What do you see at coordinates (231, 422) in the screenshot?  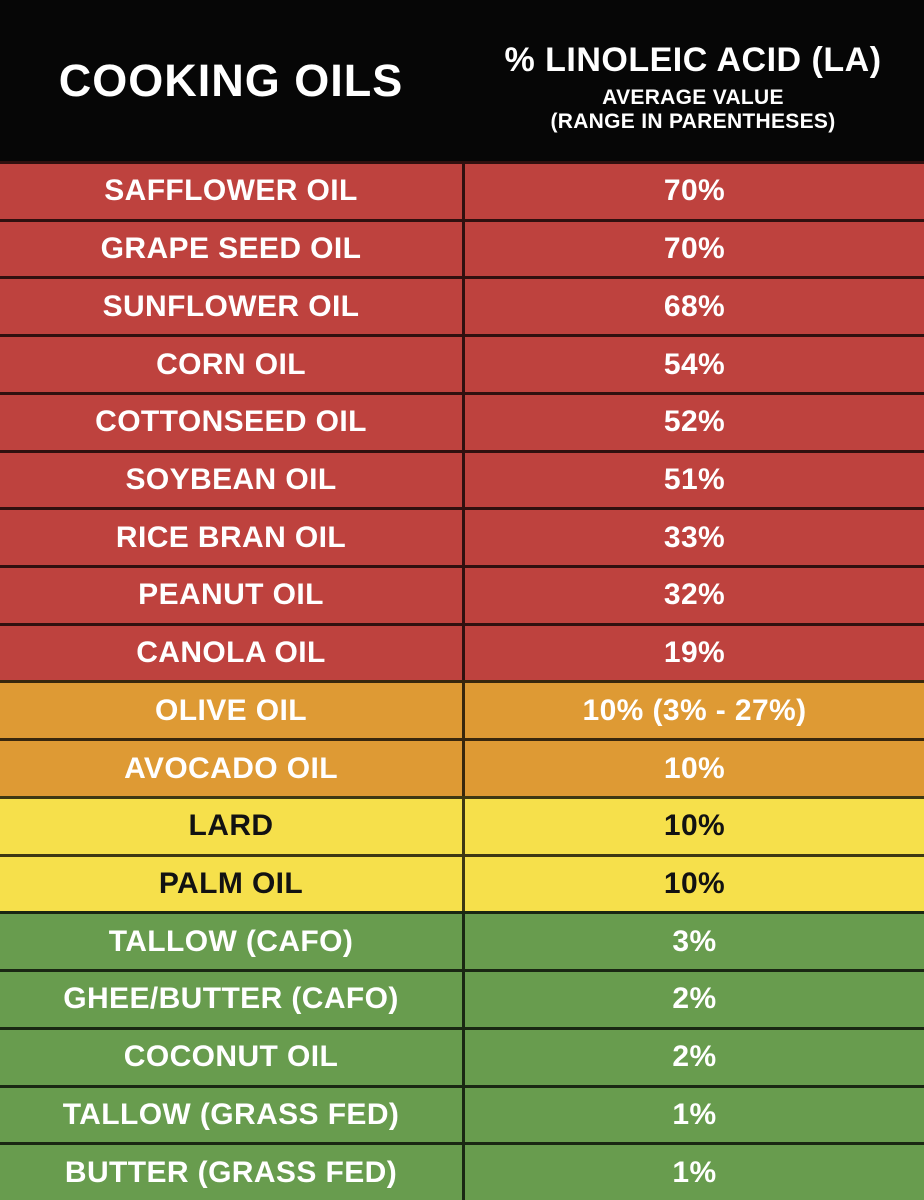 I see `oil-name-cell: COTTONSEED OIL` at bounding box center [231, 422].